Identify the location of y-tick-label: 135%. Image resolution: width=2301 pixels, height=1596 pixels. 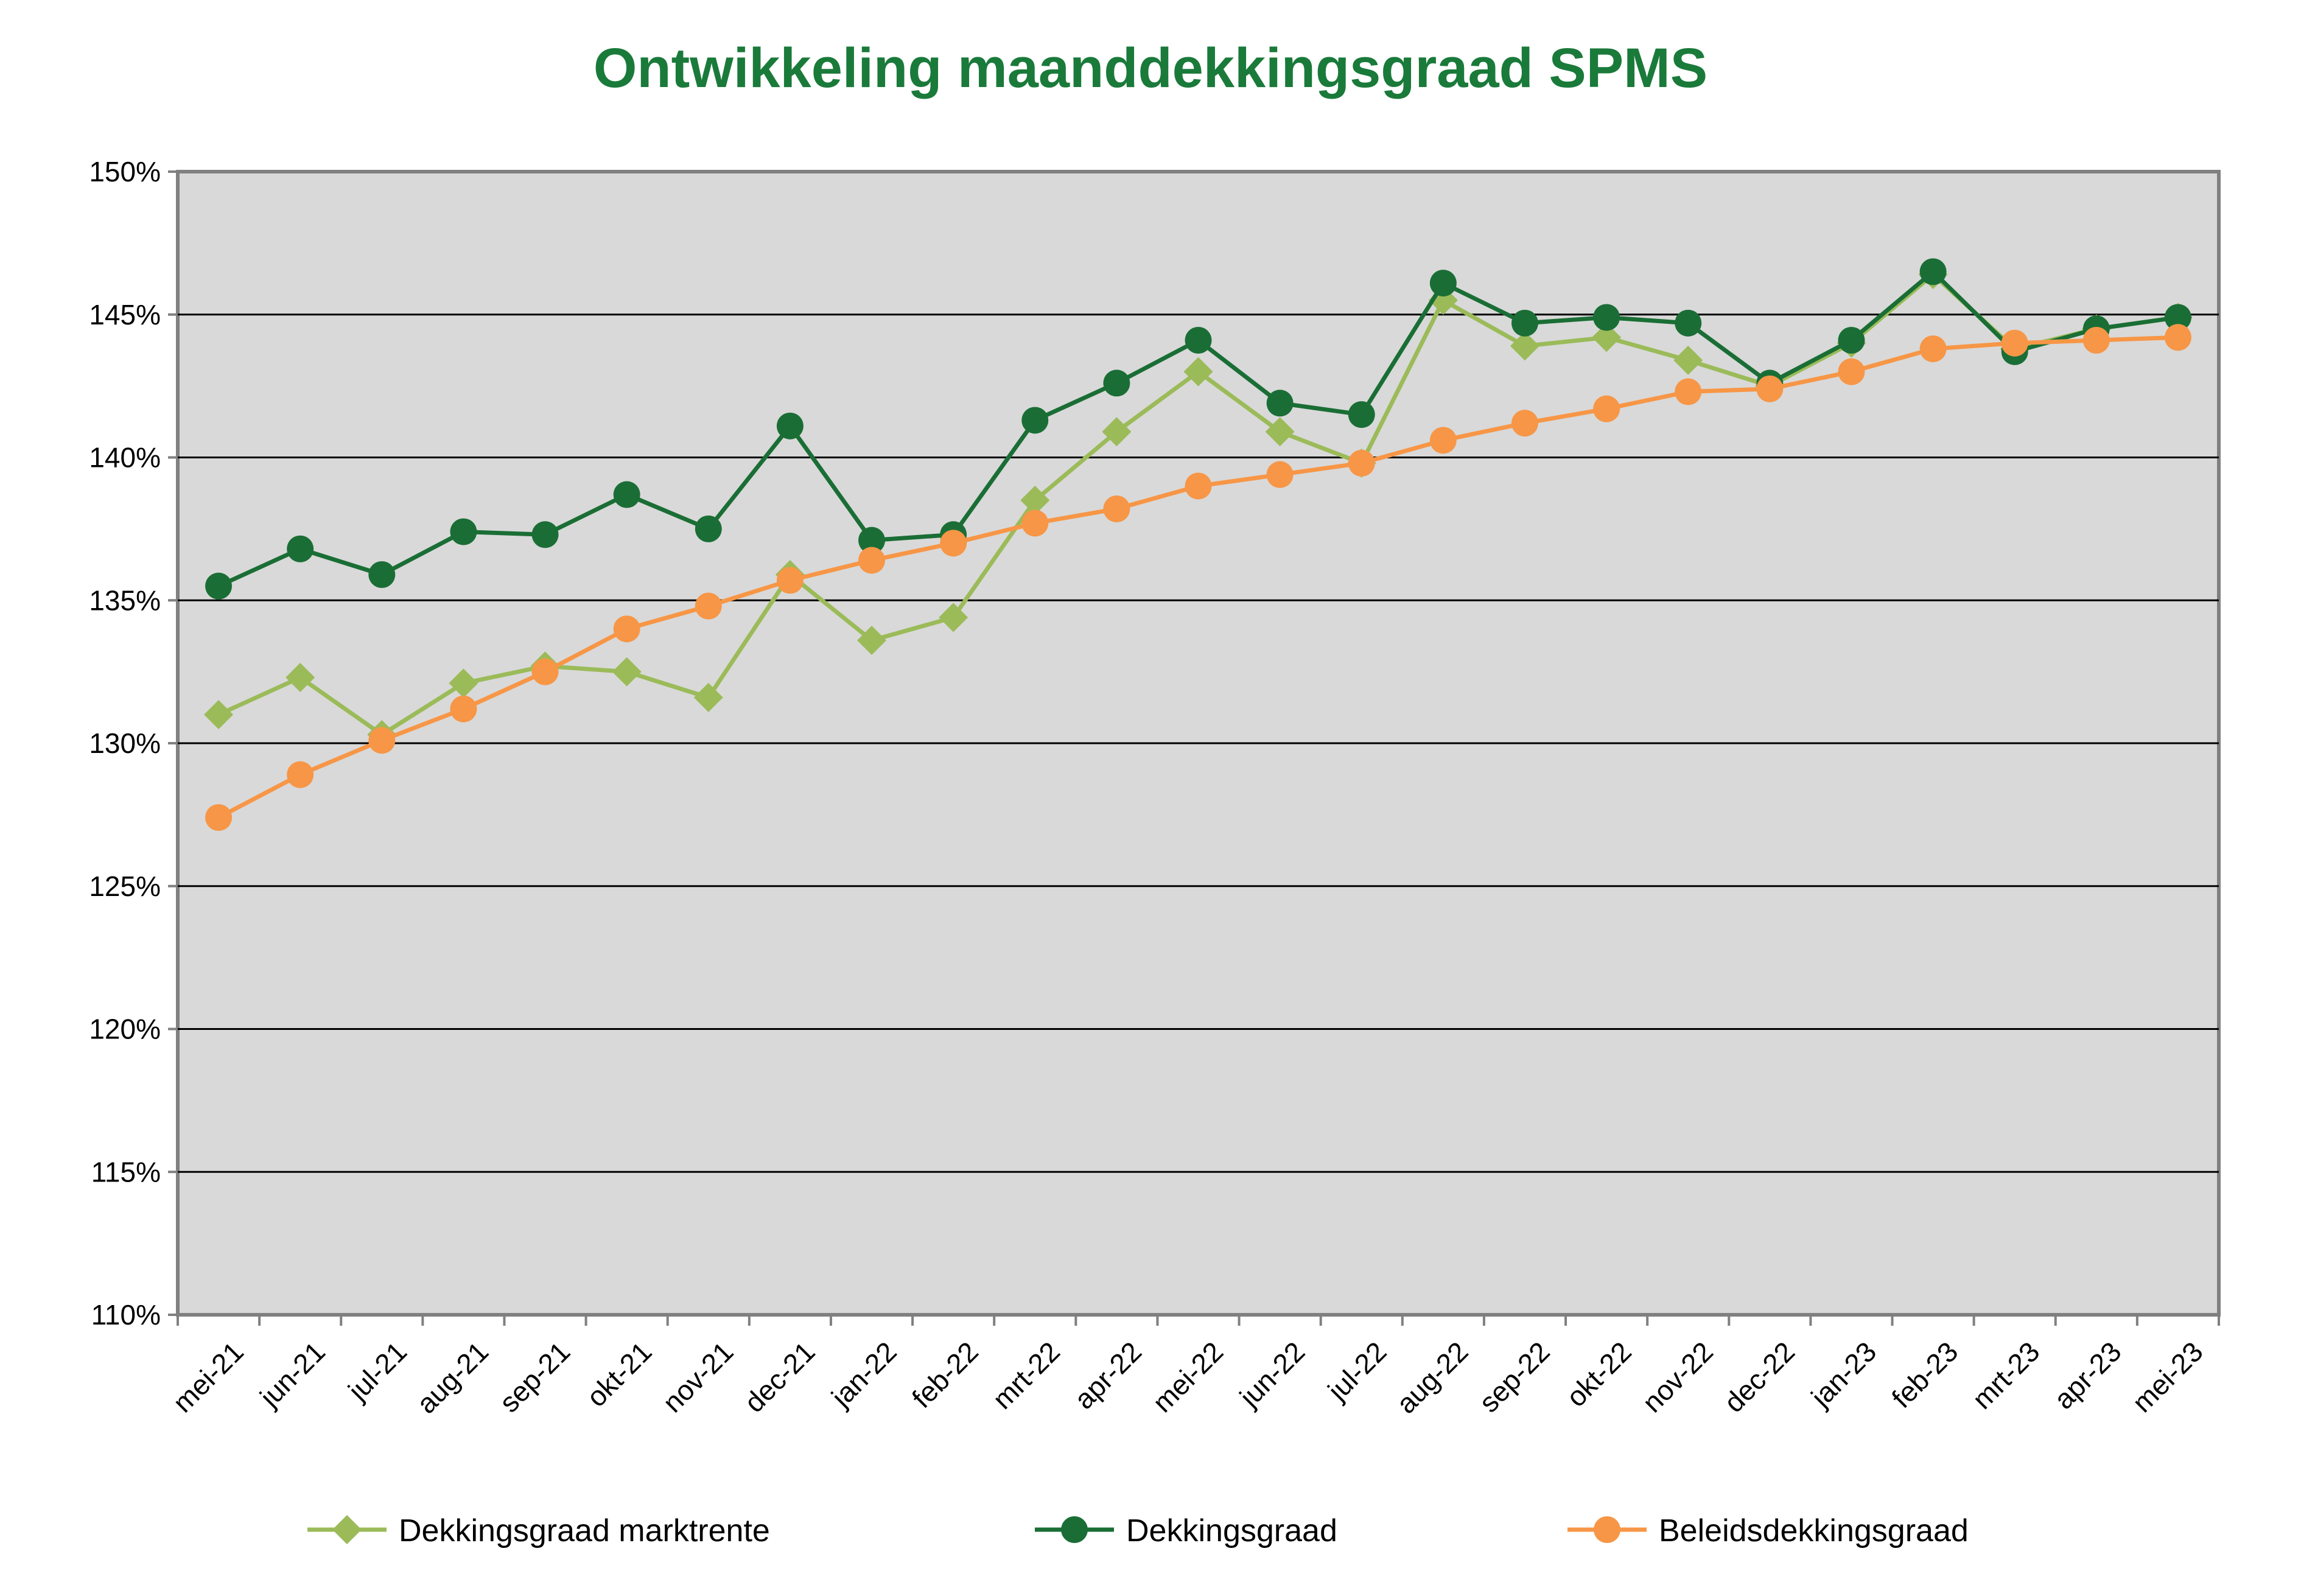
(125, 600).